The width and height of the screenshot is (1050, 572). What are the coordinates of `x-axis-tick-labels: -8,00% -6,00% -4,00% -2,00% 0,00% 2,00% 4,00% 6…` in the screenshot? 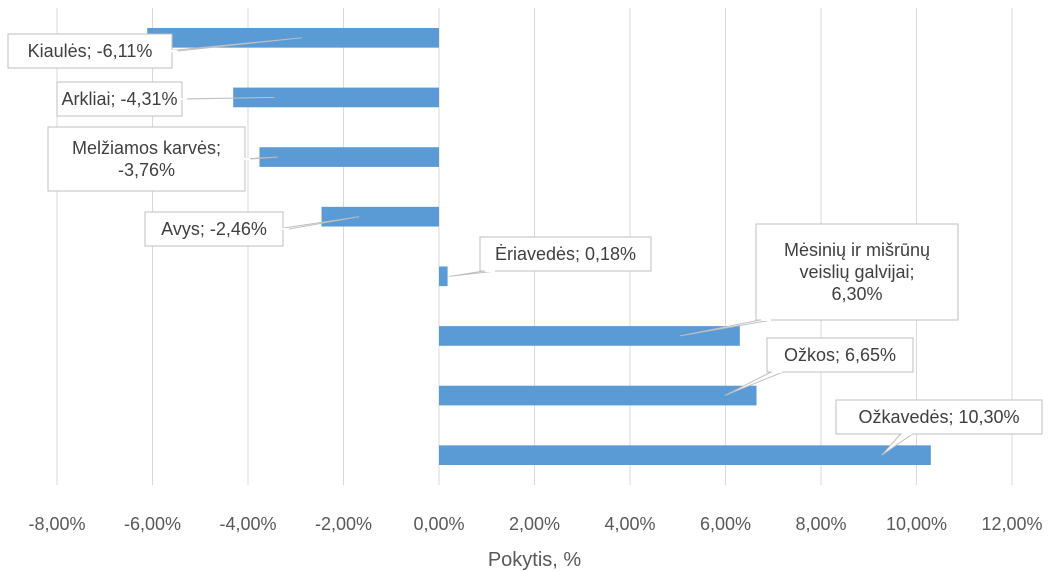 It's located at (535, 524).